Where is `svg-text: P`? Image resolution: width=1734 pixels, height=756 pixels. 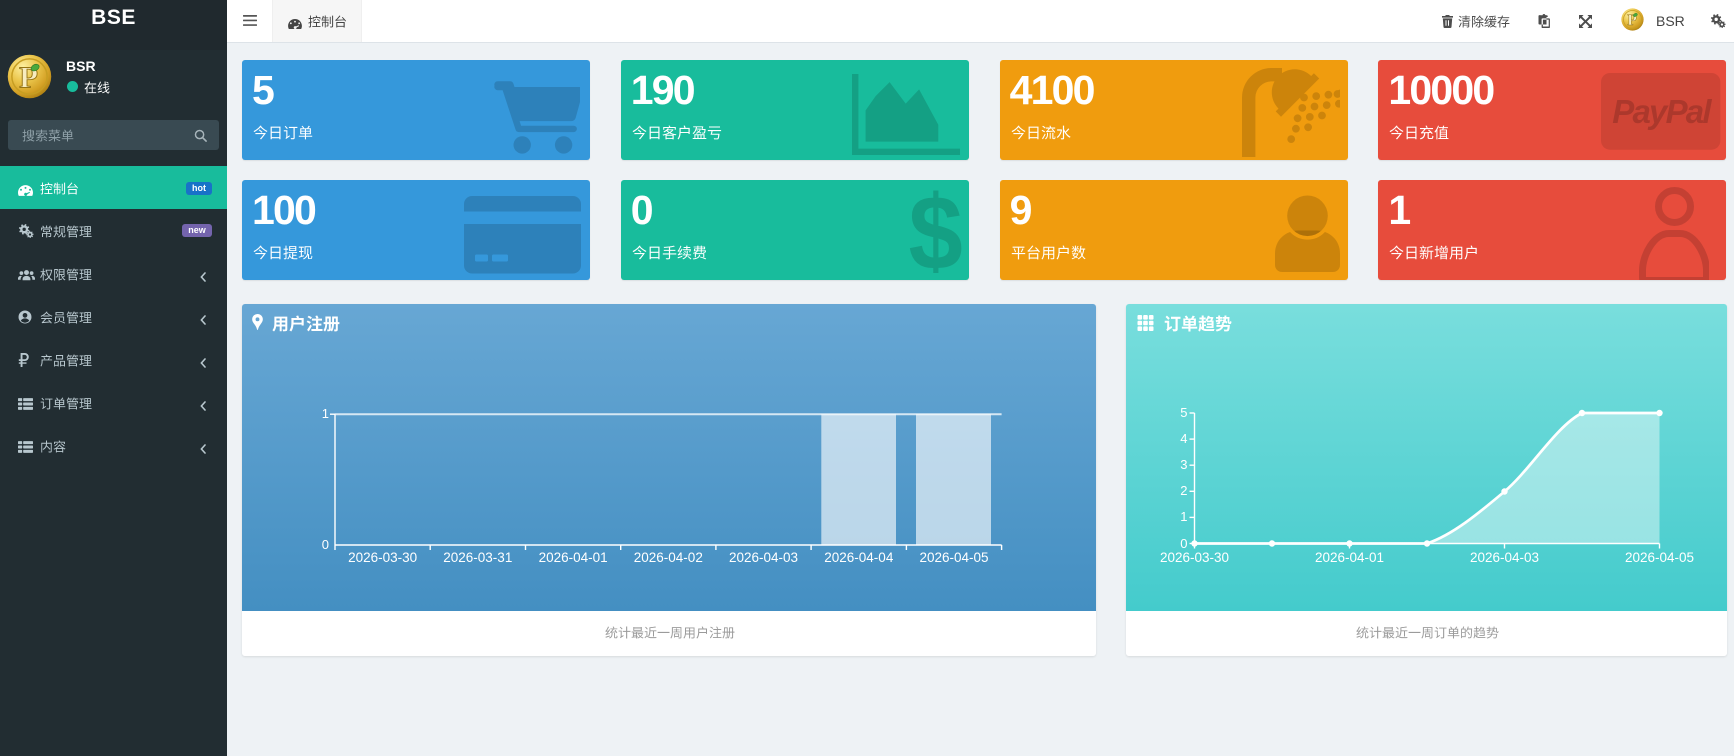
svg-text: P is located at coordinates (1632, 20).